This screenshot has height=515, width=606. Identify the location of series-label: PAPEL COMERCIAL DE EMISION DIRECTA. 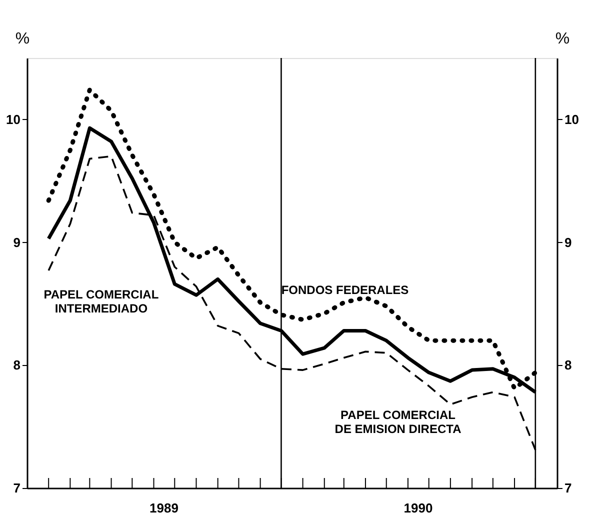
(398, 422).